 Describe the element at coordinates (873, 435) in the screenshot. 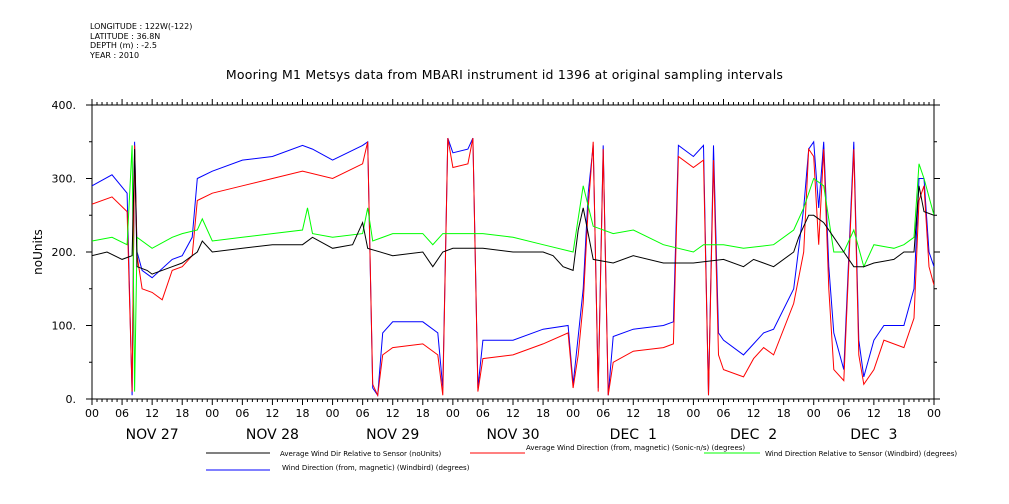

I see `x-day-label: DEC 3` at that location.